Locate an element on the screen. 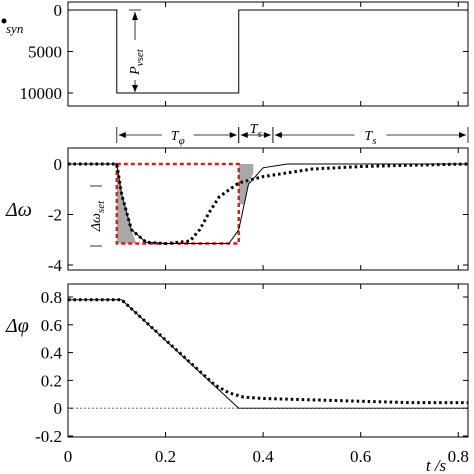  y-axis-label: syn is located at coordinates (14, 28).